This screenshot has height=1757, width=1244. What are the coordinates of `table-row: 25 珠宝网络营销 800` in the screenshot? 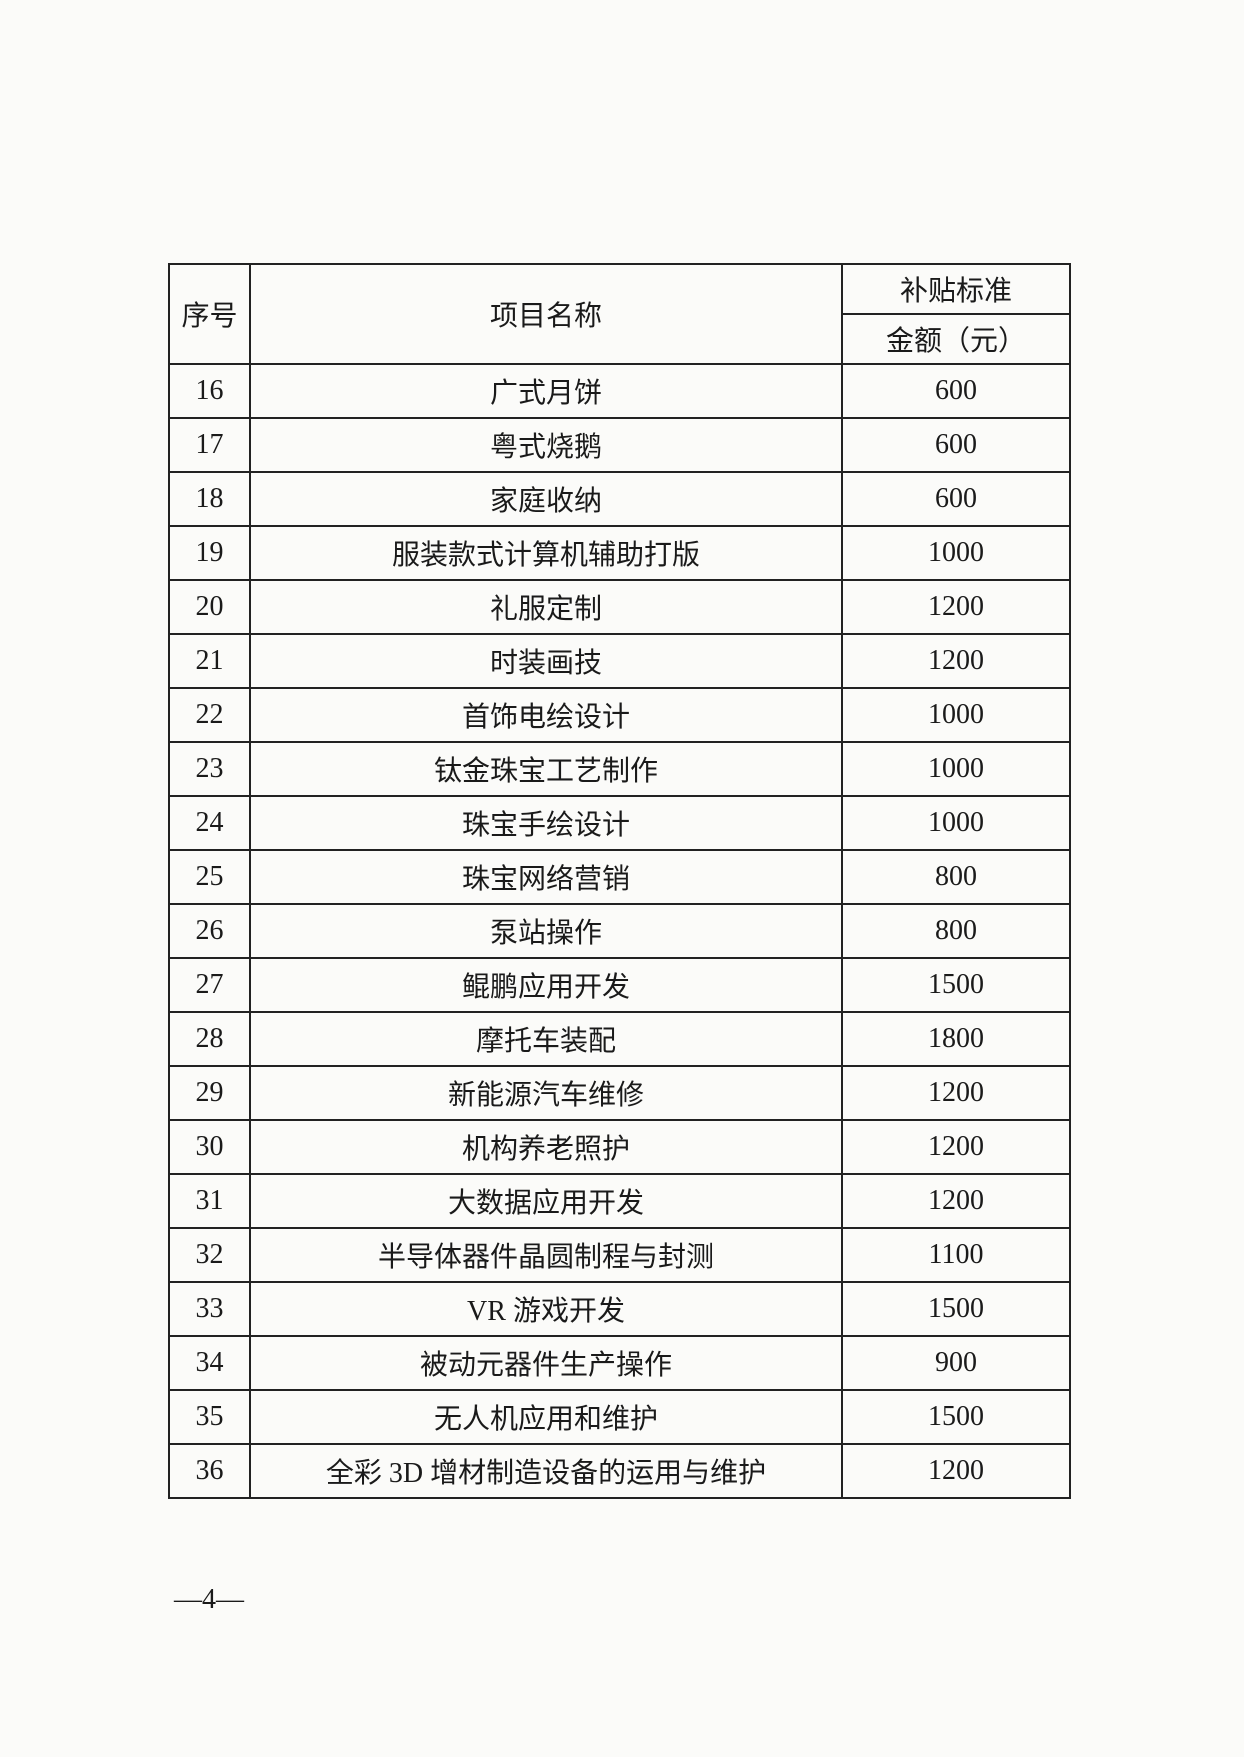 It's located at (619, 877).